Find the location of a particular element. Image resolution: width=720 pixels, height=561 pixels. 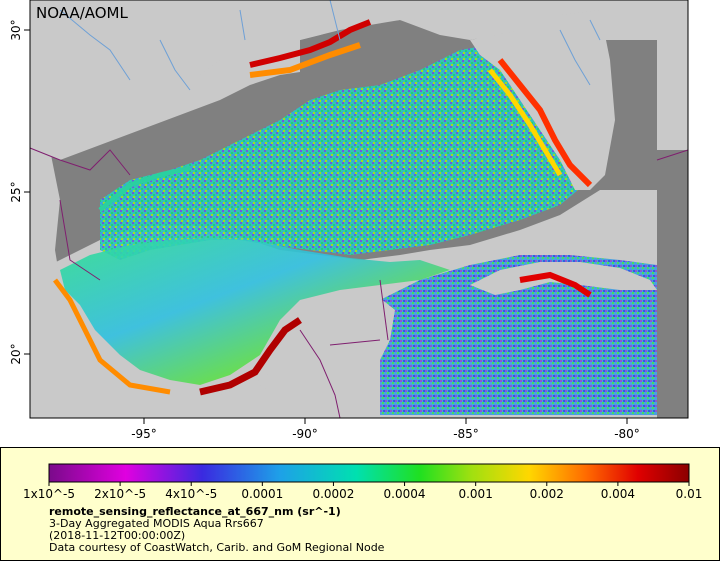

colorbar-tick-label: 0.002 is located at coordinates (546, 494).